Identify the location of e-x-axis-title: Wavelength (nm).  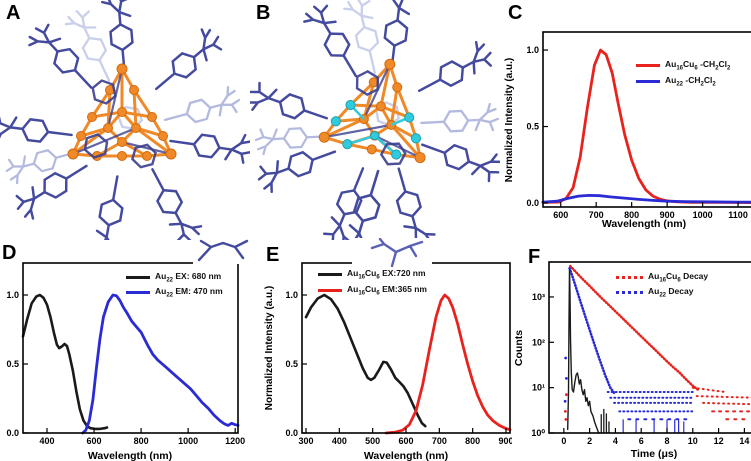
(406, 455).